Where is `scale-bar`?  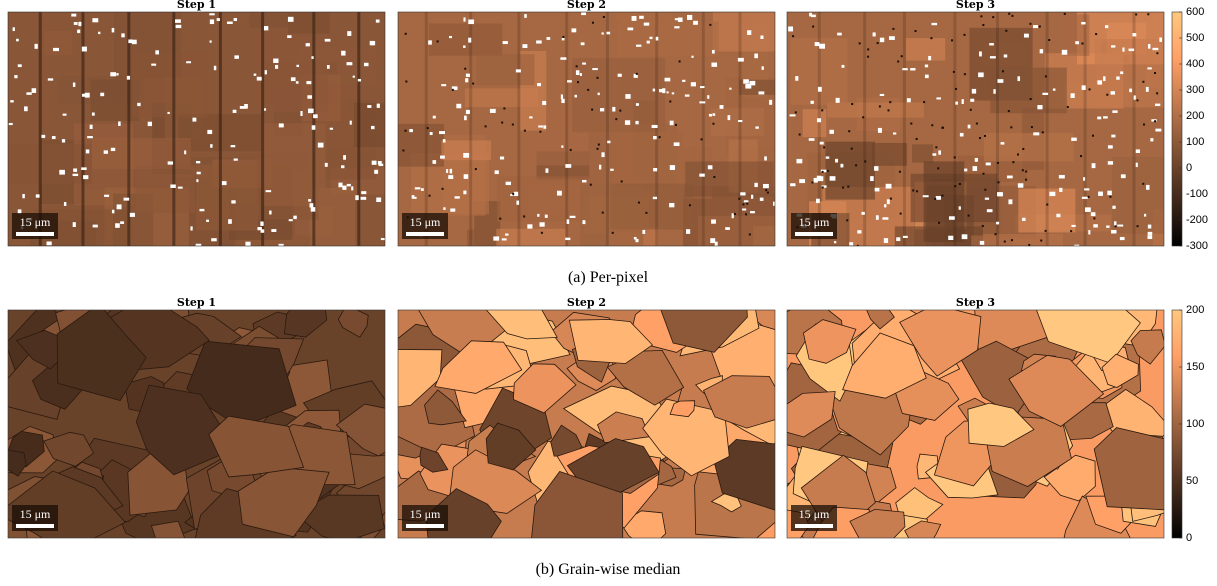 scale-bar is located at coordinates (425, 526).